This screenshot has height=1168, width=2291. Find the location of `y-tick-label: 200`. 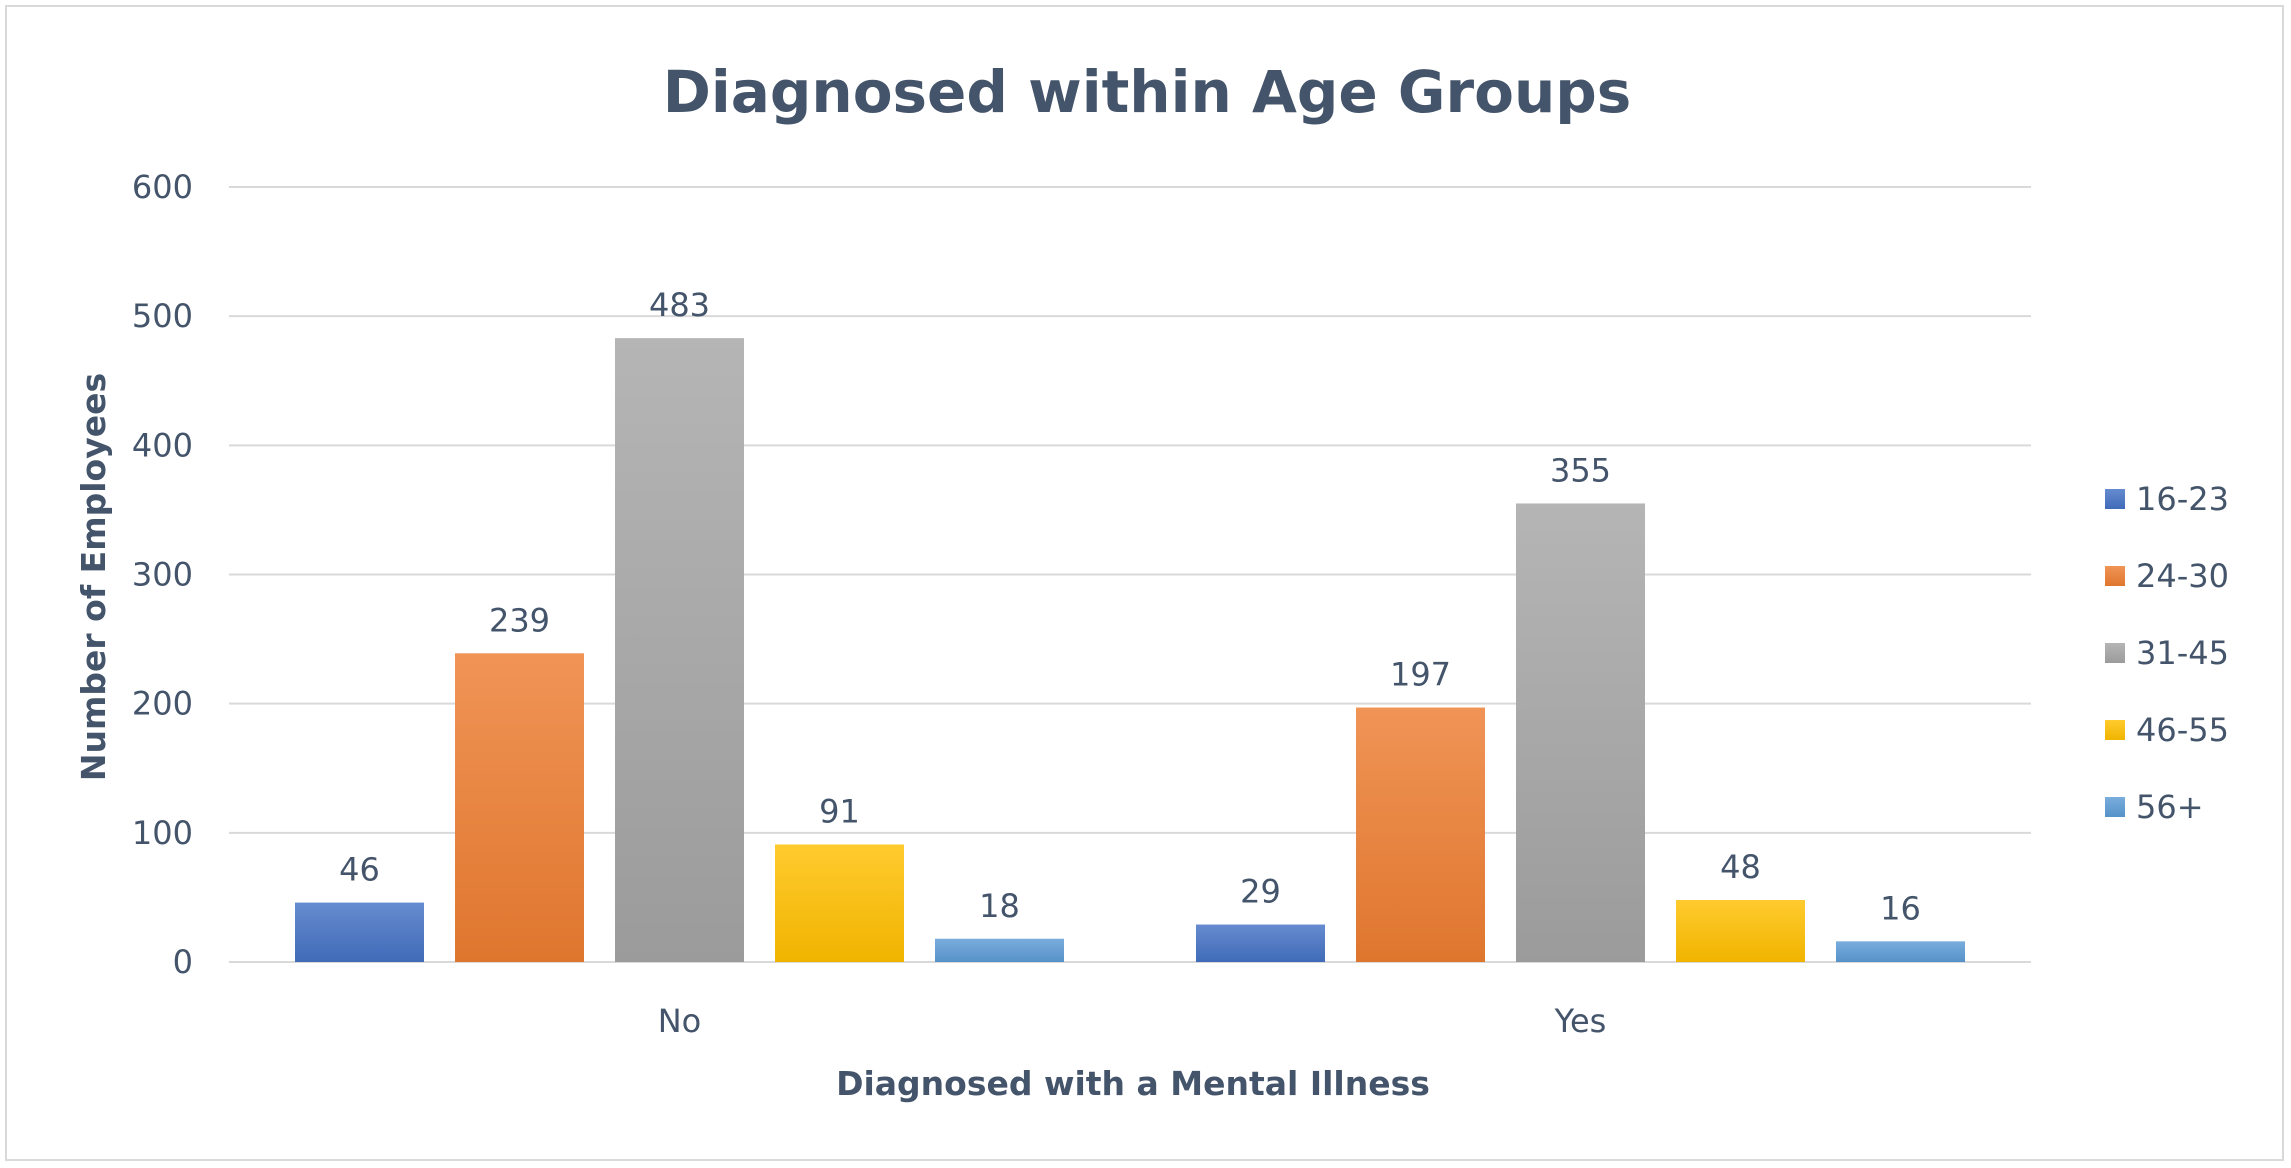

y-tick-label: 200 is located at coordinates (162, 704).